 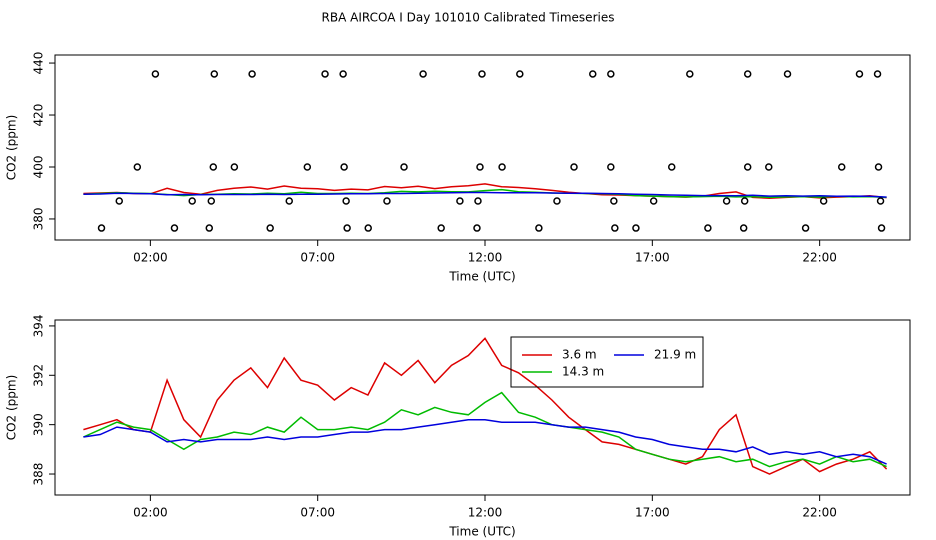 I want to click on legend-box, so click(x=607, y=362).